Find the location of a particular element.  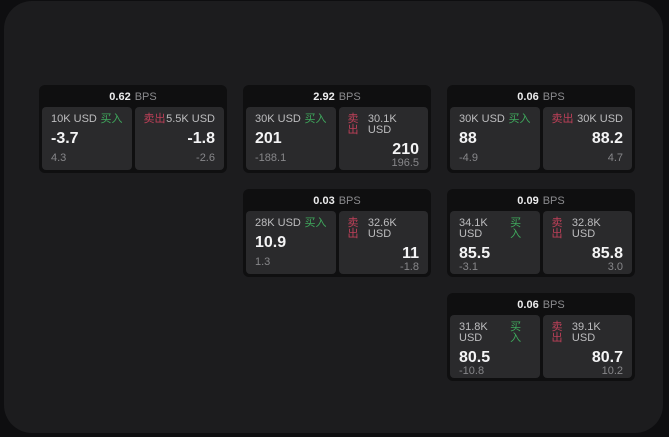

sell-delta: 3.0 is located at coordinates (615, 267).